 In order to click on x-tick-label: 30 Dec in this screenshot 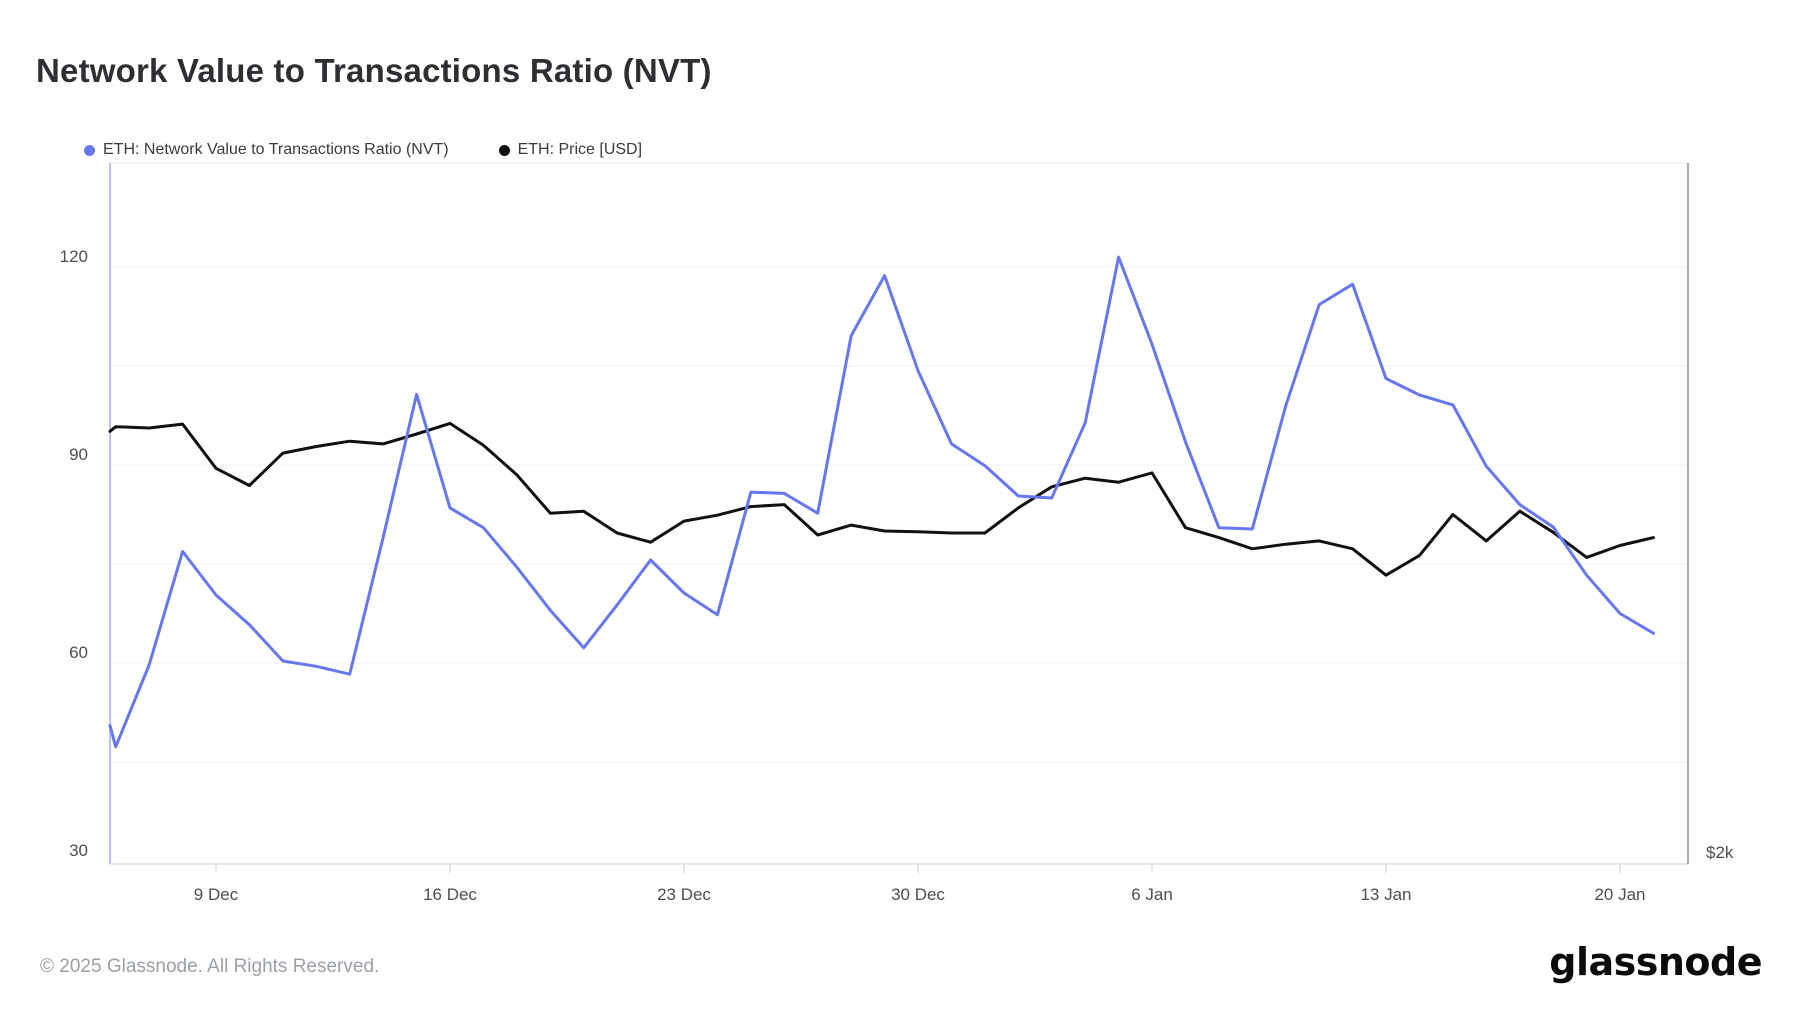, I will do `click(918, 894)`.